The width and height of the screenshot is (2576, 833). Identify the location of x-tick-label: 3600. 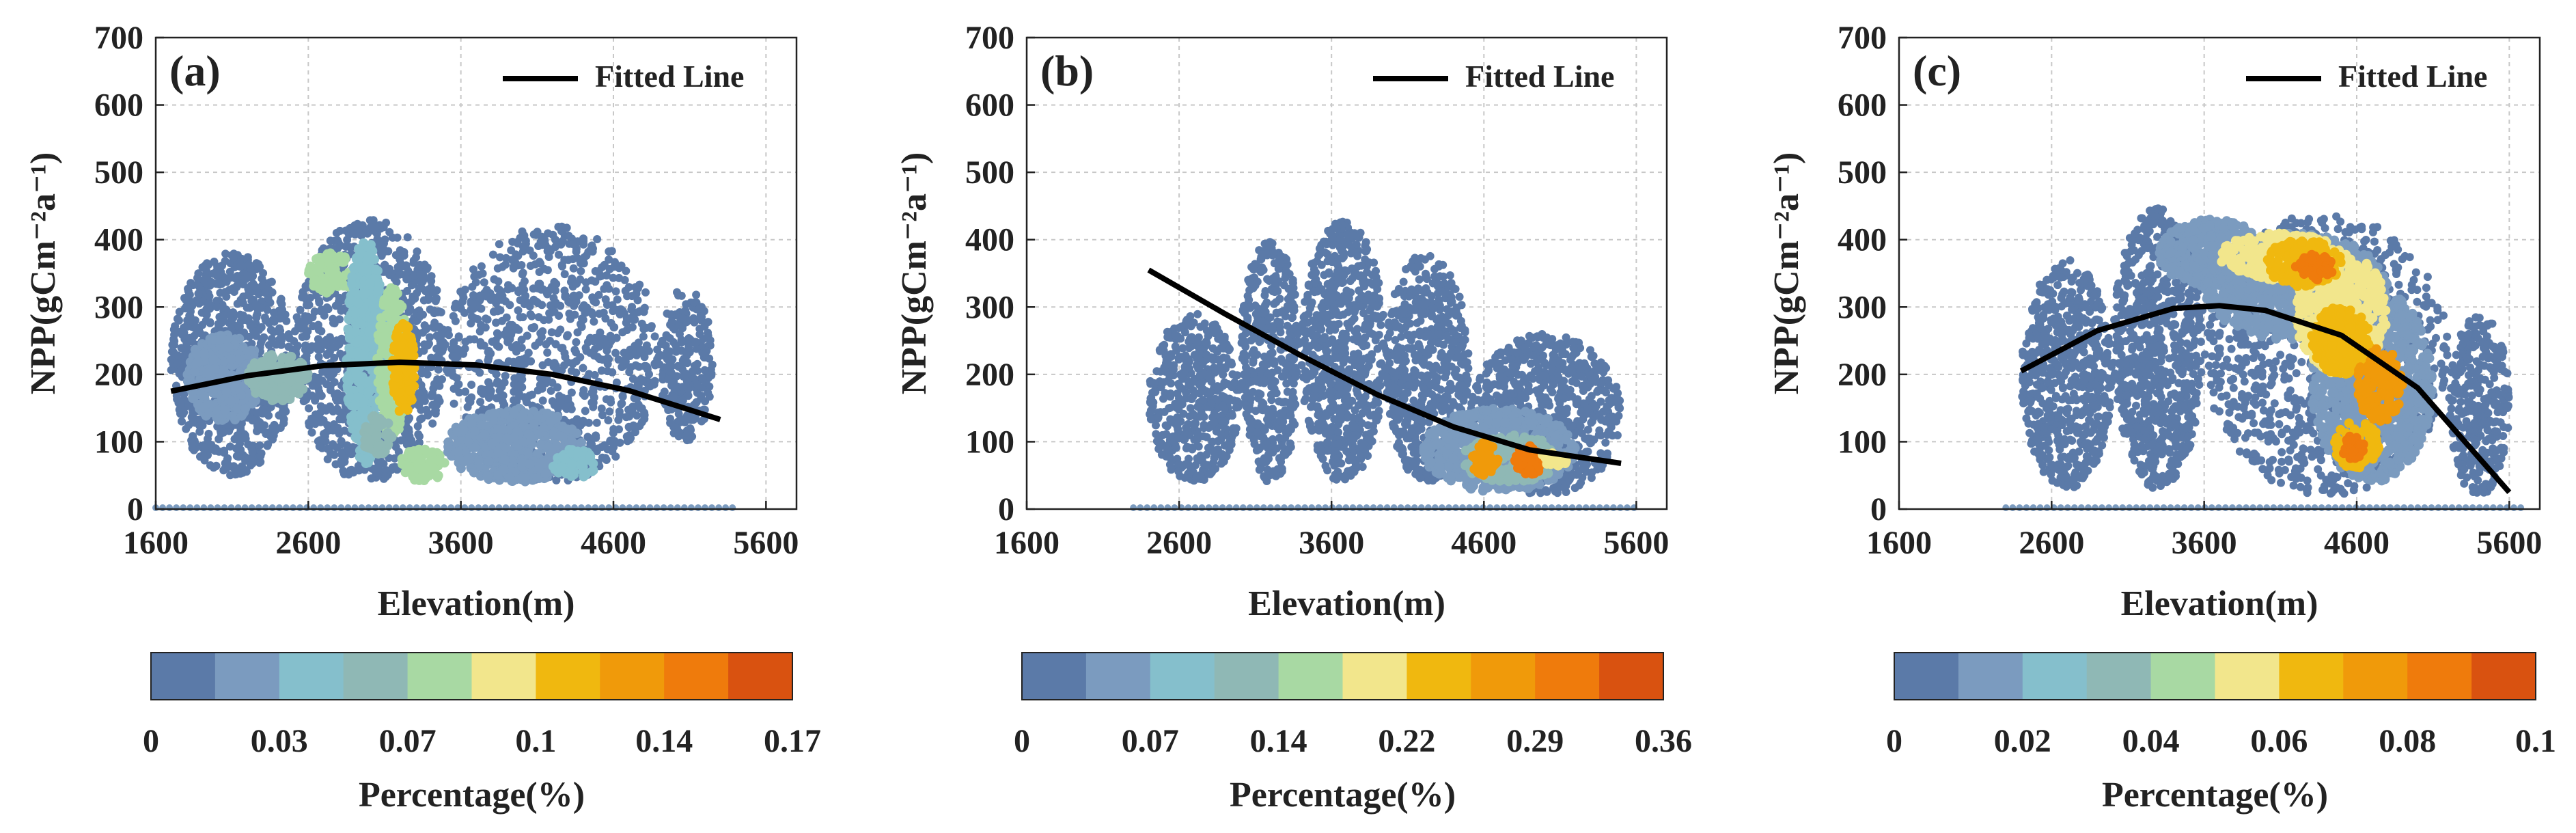
(461, 543).